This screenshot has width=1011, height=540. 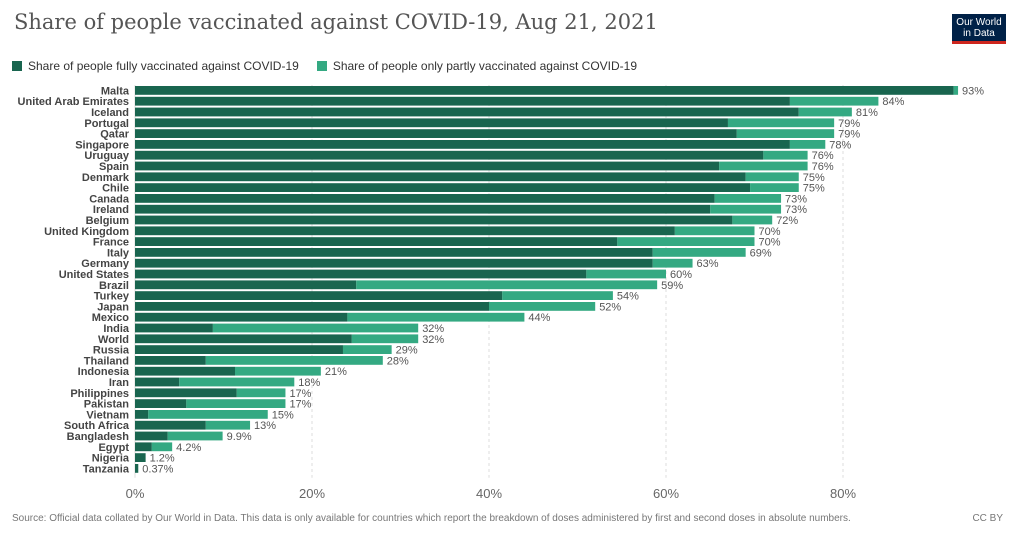 I want to click on data-label: 17%, so click(x=300, y=394).